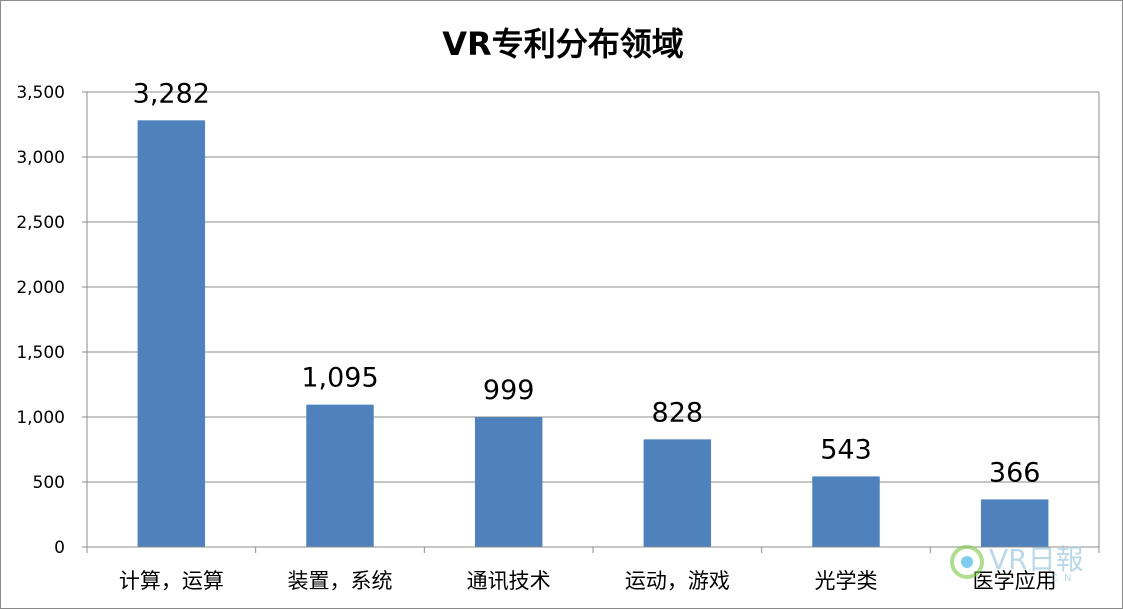 The image size is (1123, 610). What do you see at coordinates (1036, 559) in the screenshot?
I see `watermark-text: VR日報` at bounding box center [1036, 559].